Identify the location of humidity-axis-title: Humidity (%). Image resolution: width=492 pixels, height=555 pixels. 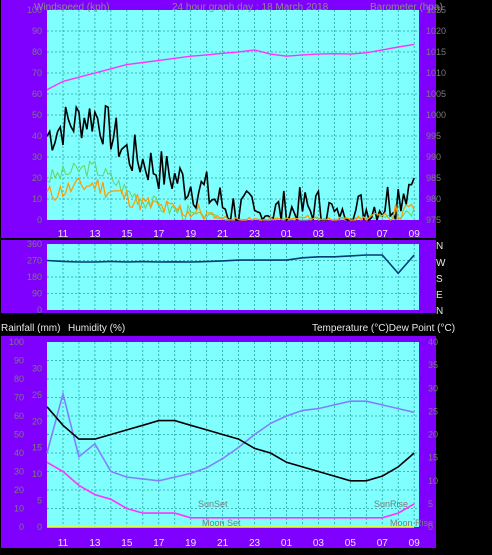
(96, 328).